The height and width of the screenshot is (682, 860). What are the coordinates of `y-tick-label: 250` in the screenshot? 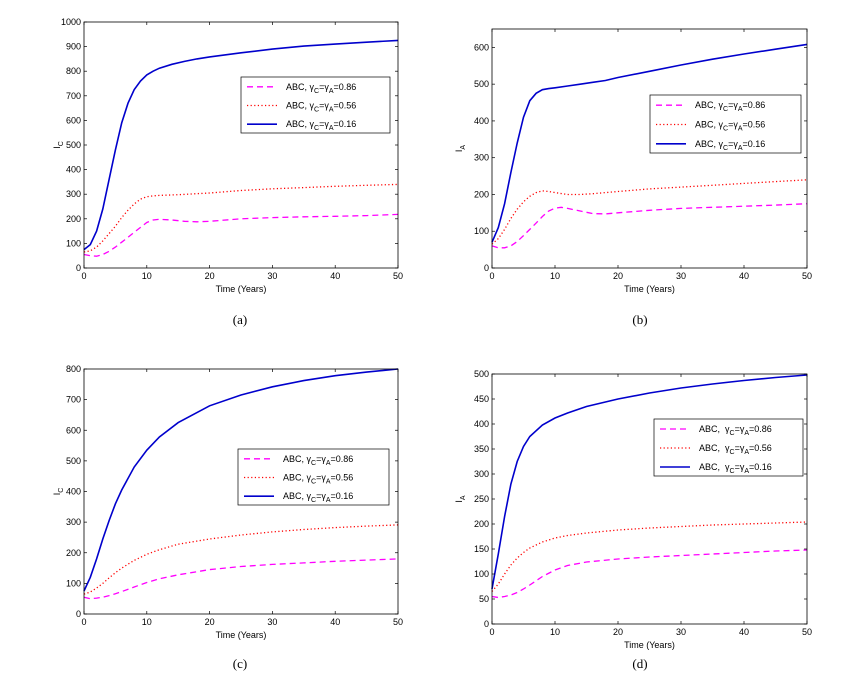 It's located at (481, 499).